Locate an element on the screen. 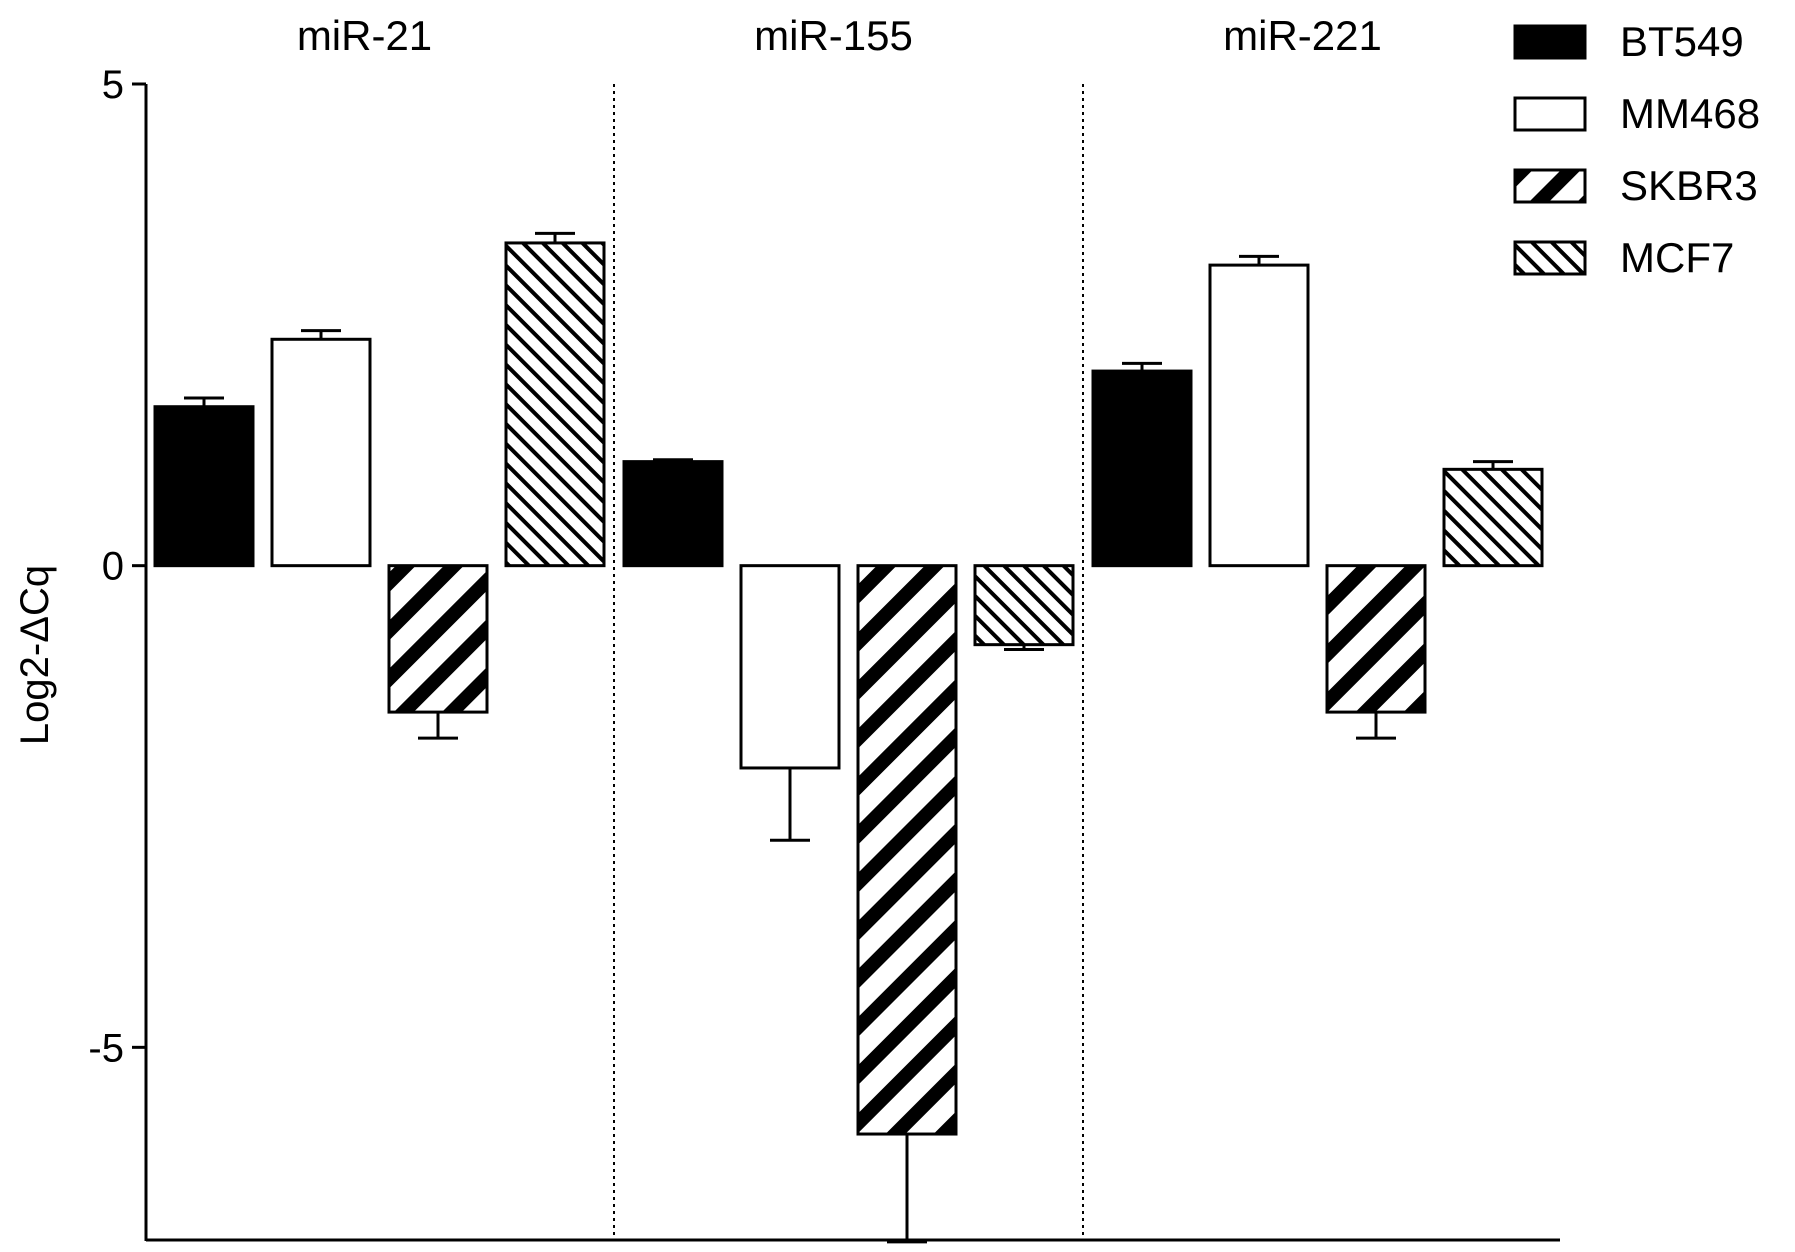 Image resolution: width=1795 pixels, height=1252 pixels. legend-swatch-mm468 is located at coordinates (1550, 114).